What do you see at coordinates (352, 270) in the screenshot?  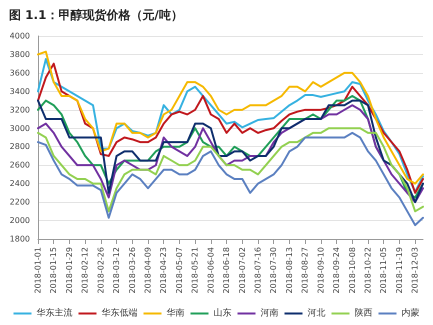 I see `x-tick-label: 2018-10-08` at bounding box center [352, 270].